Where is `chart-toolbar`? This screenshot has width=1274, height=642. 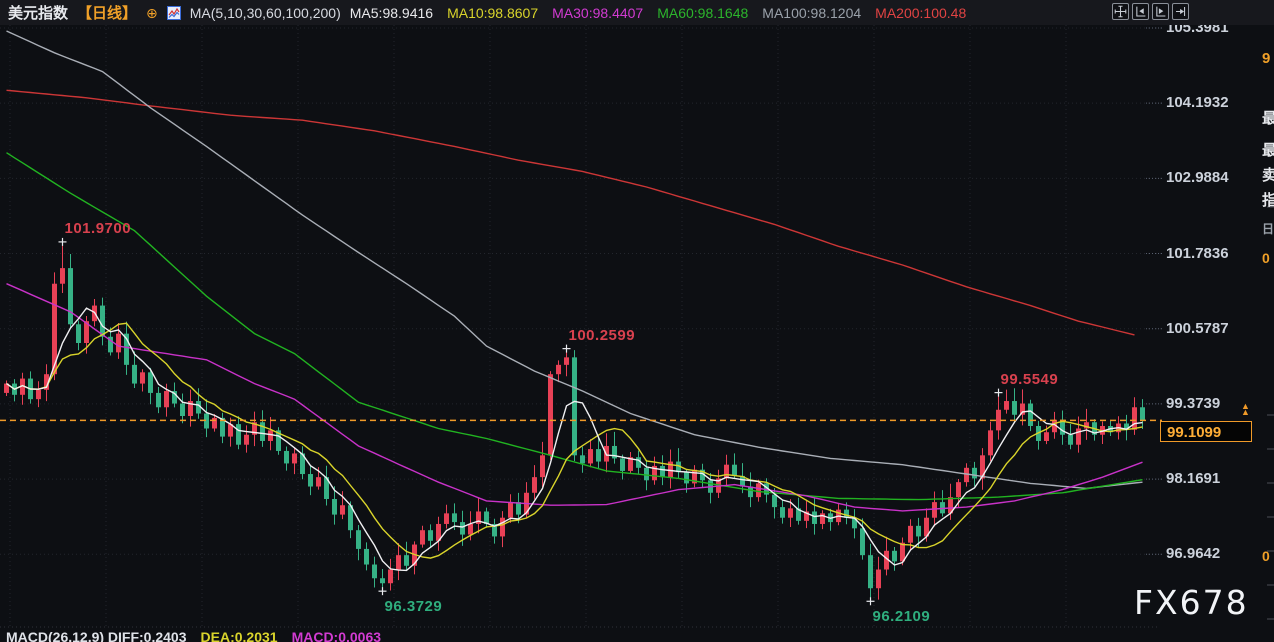
chart-toolbar is located at coordinates (1150, 11).